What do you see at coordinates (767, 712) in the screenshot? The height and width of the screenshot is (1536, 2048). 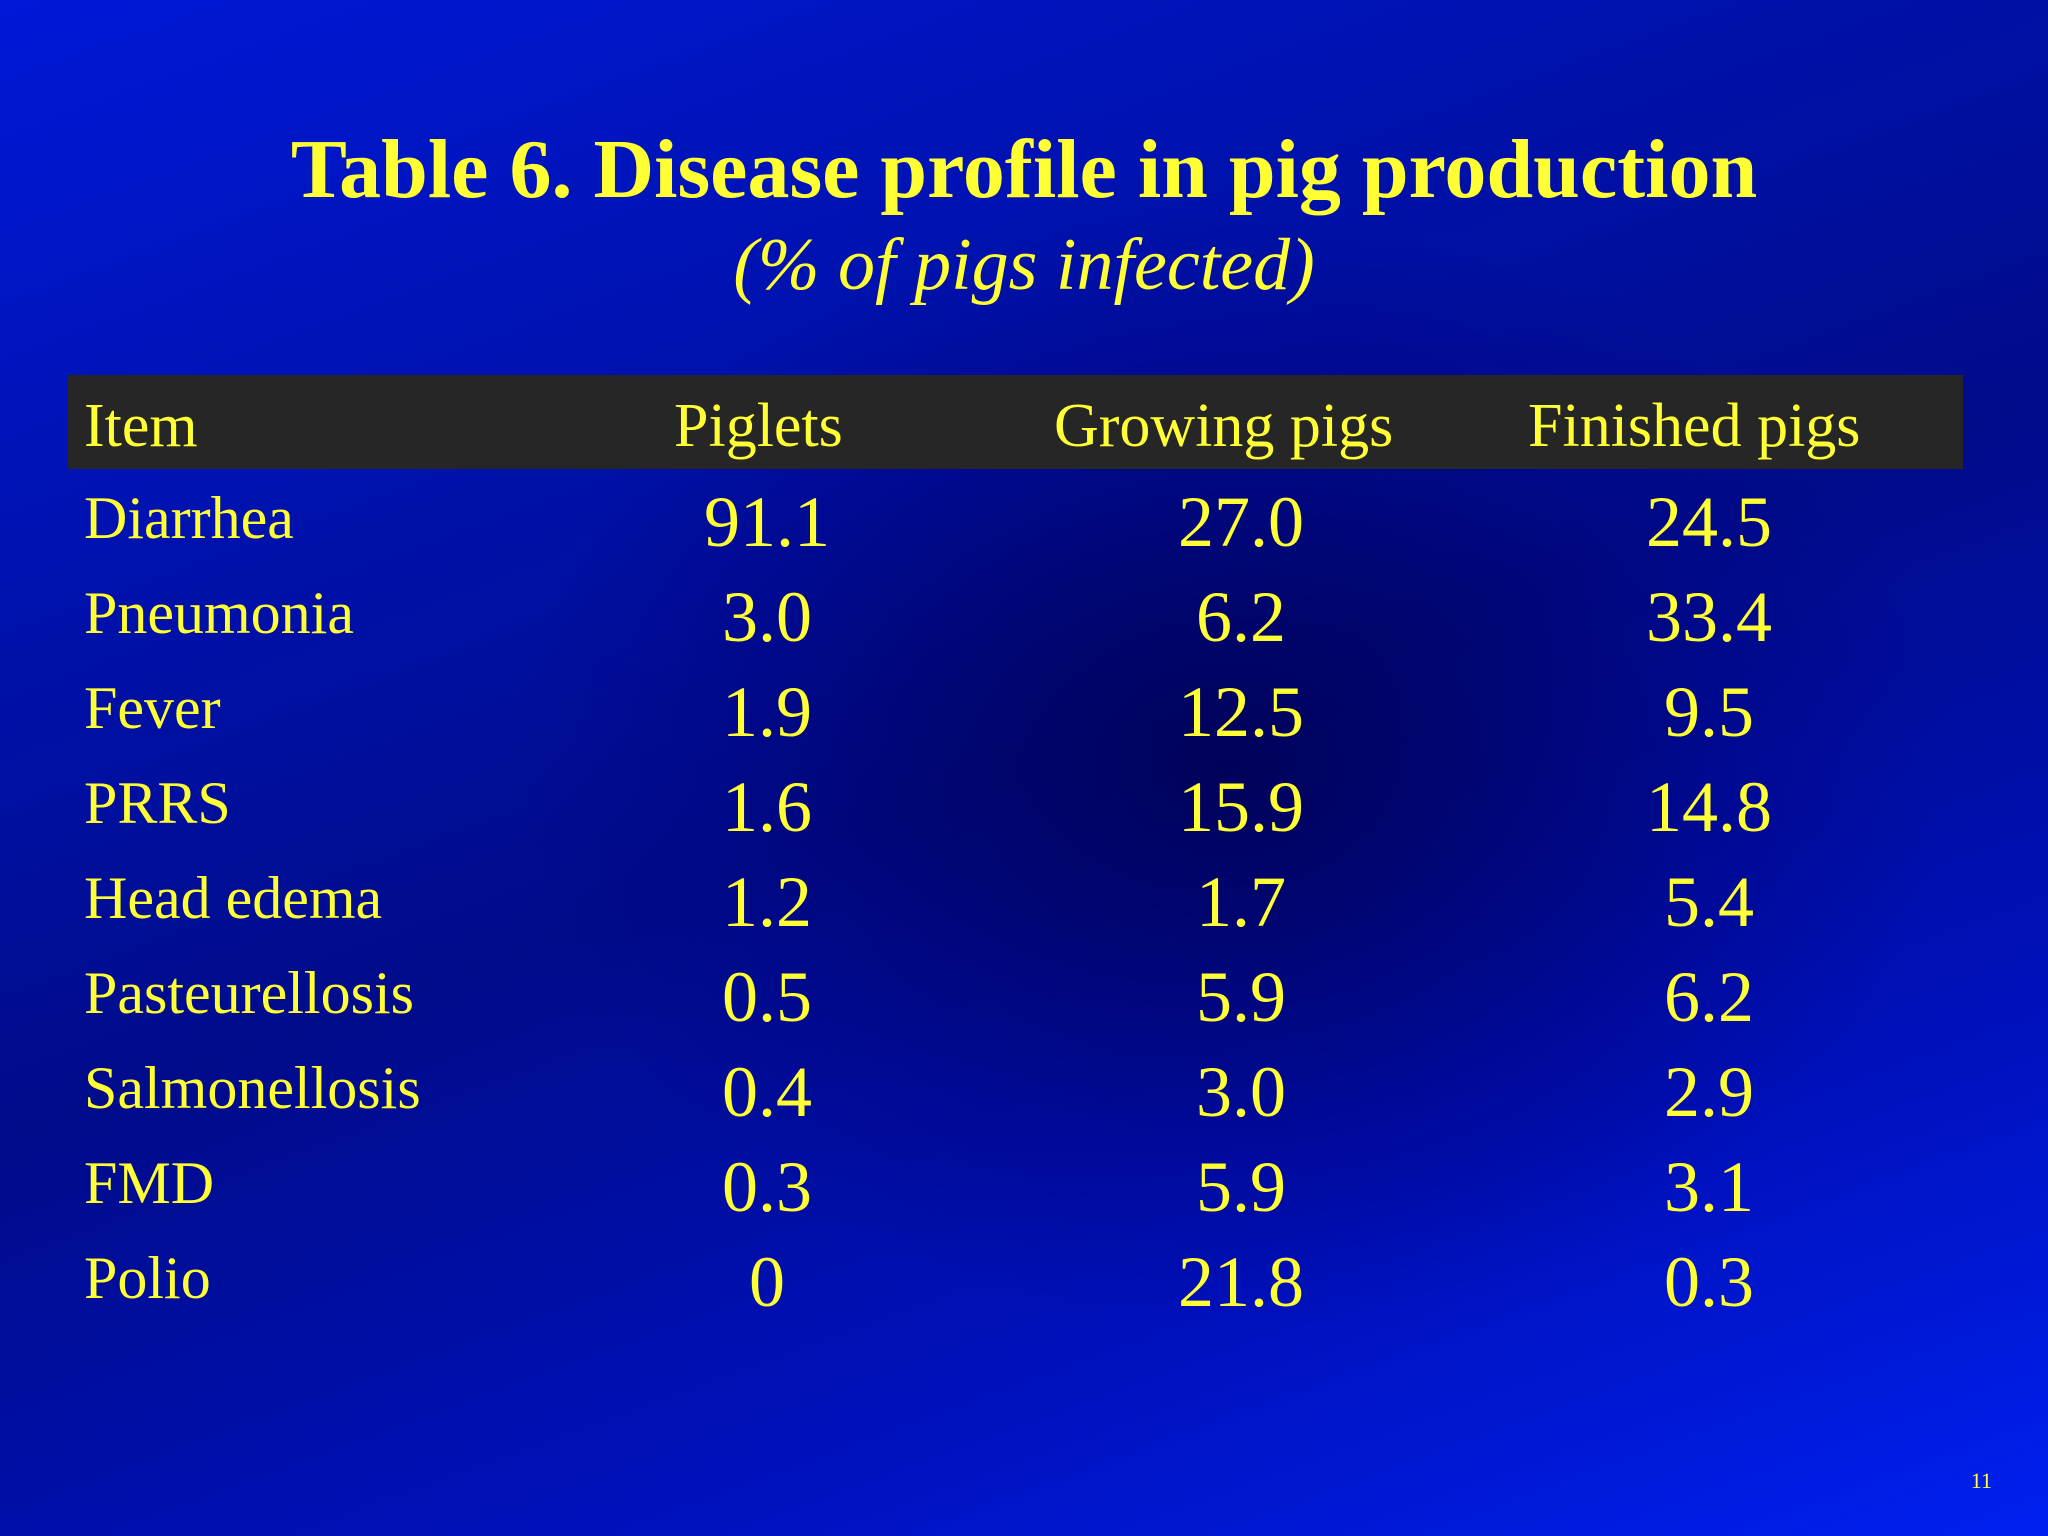 I see `cell-piglets: 1.9` at bounding box center [767, 712].